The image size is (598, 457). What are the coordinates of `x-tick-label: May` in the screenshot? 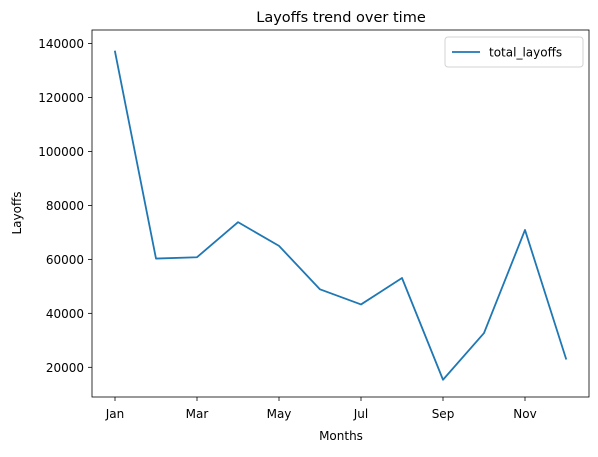 It's located at (279, 414).